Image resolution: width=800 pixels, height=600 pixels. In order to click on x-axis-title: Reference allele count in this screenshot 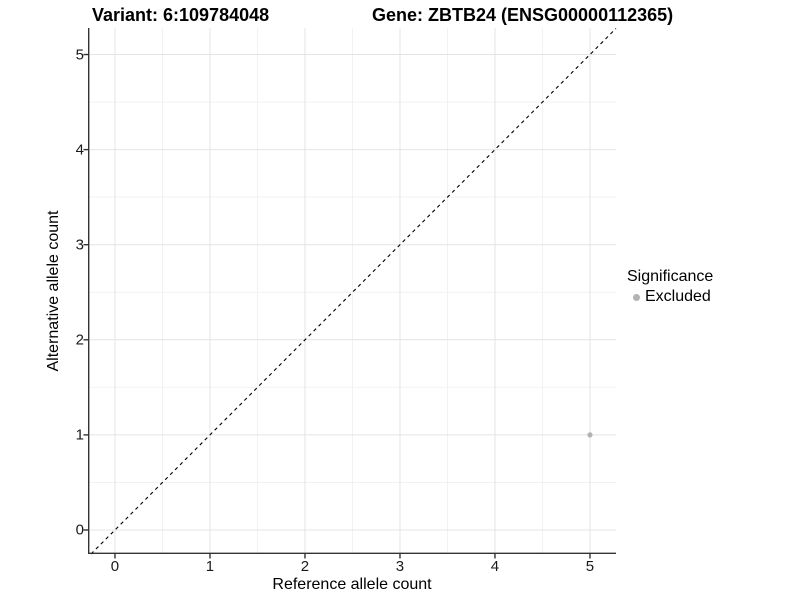, I will do `click(352, 584)`.